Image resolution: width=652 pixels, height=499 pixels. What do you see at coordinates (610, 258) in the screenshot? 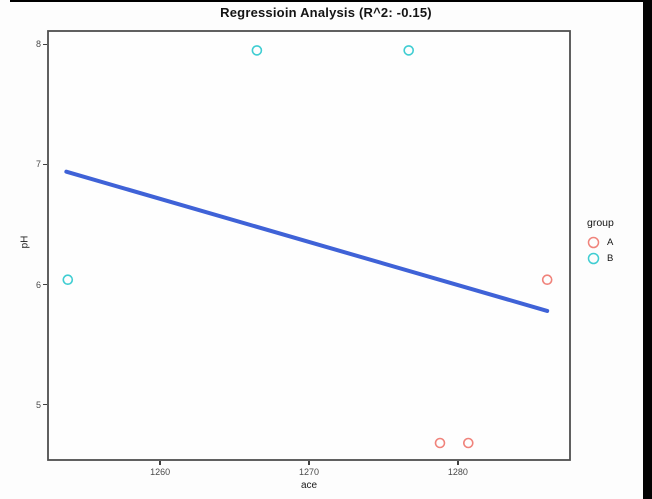
I see `legend-label-B: B` at bounding box center [610, 258].